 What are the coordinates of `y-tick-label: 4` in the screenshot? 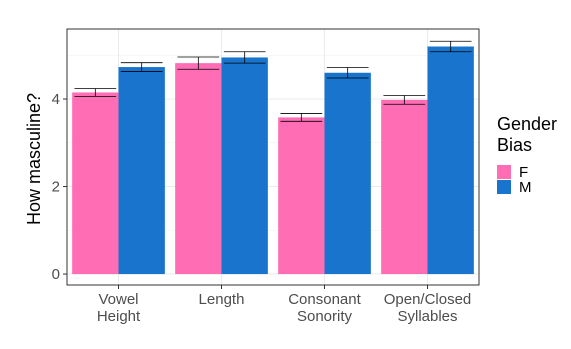 It's located at (56, 99).